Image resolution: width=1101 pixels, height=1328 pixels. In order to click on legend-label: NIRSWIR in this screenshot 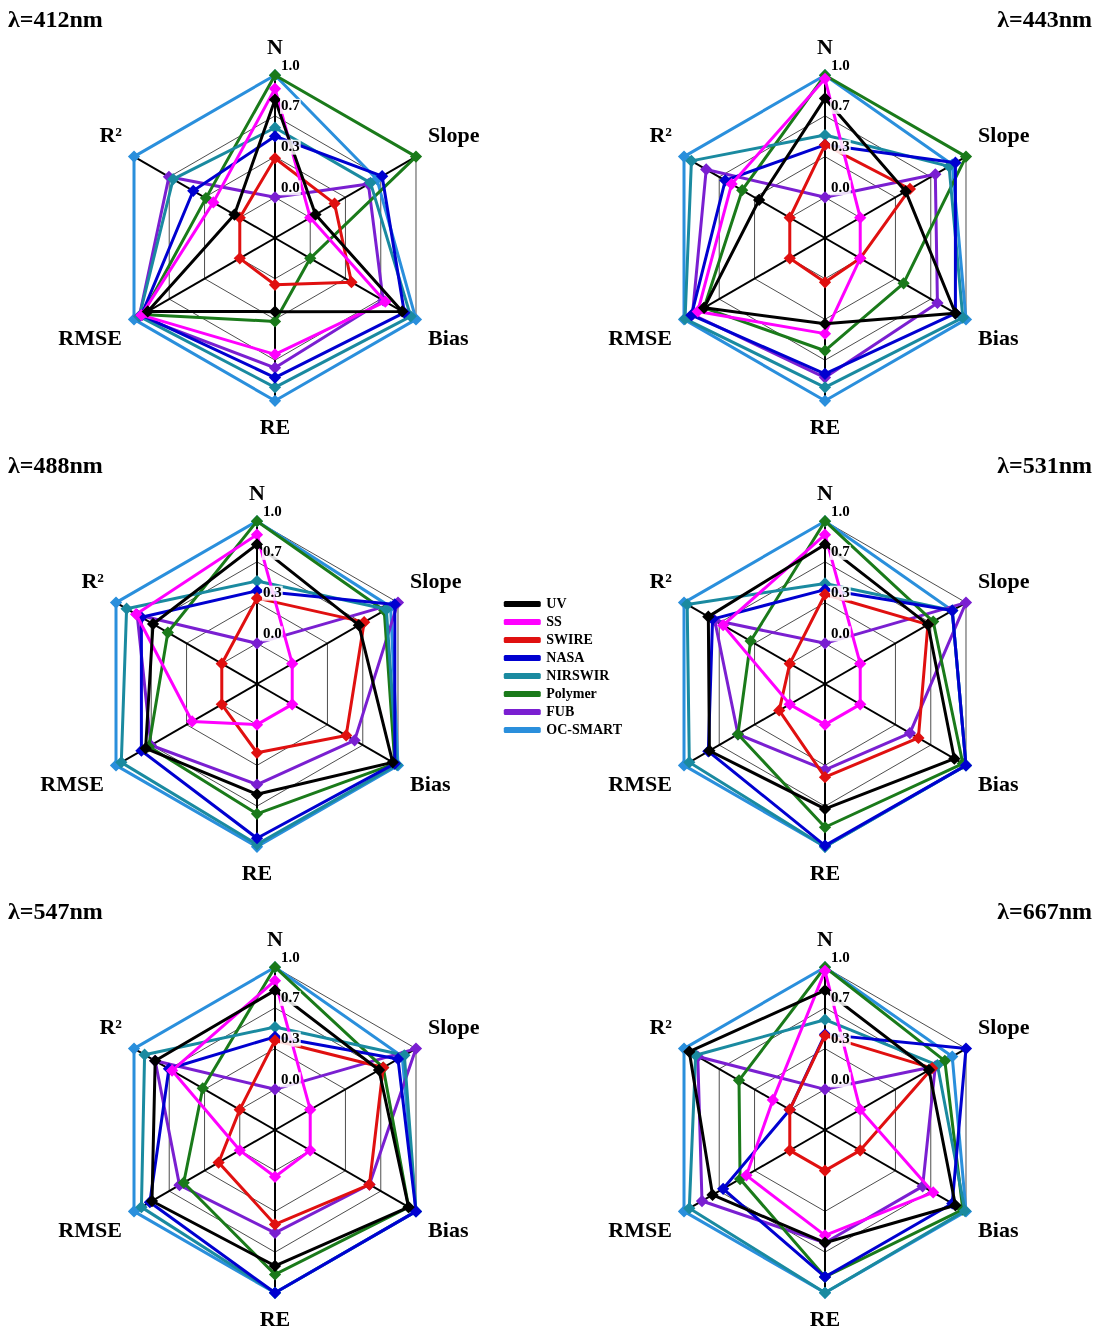, I will do `click(578, 675)`.